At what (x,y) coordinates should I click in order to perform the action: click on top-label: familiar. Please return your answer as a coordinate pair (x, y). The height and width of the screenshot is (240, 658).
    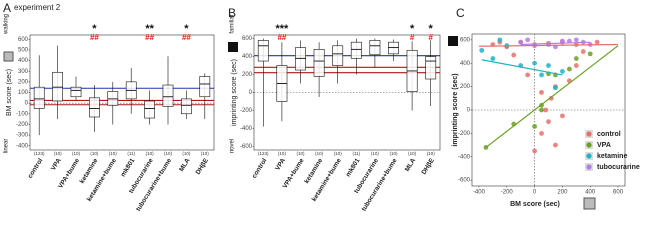
    Looking at the image, I should click on (233, 23).